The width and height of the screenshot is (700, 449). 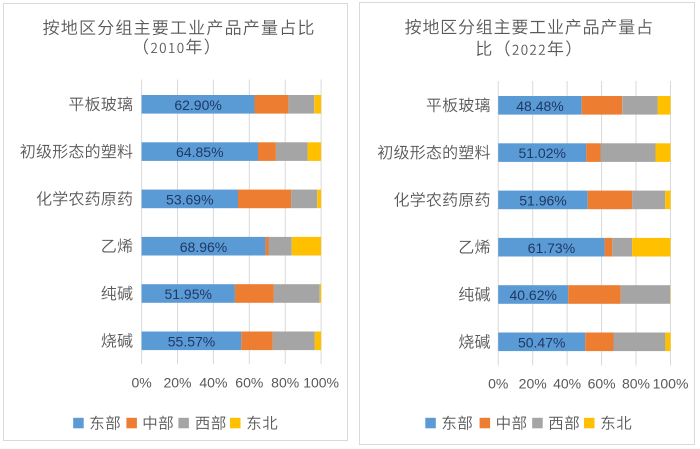 What do you see at coordinates (541, 342) in the screenshot?
I see `svg-text: 50.47%` at bounding box center [541, 342].